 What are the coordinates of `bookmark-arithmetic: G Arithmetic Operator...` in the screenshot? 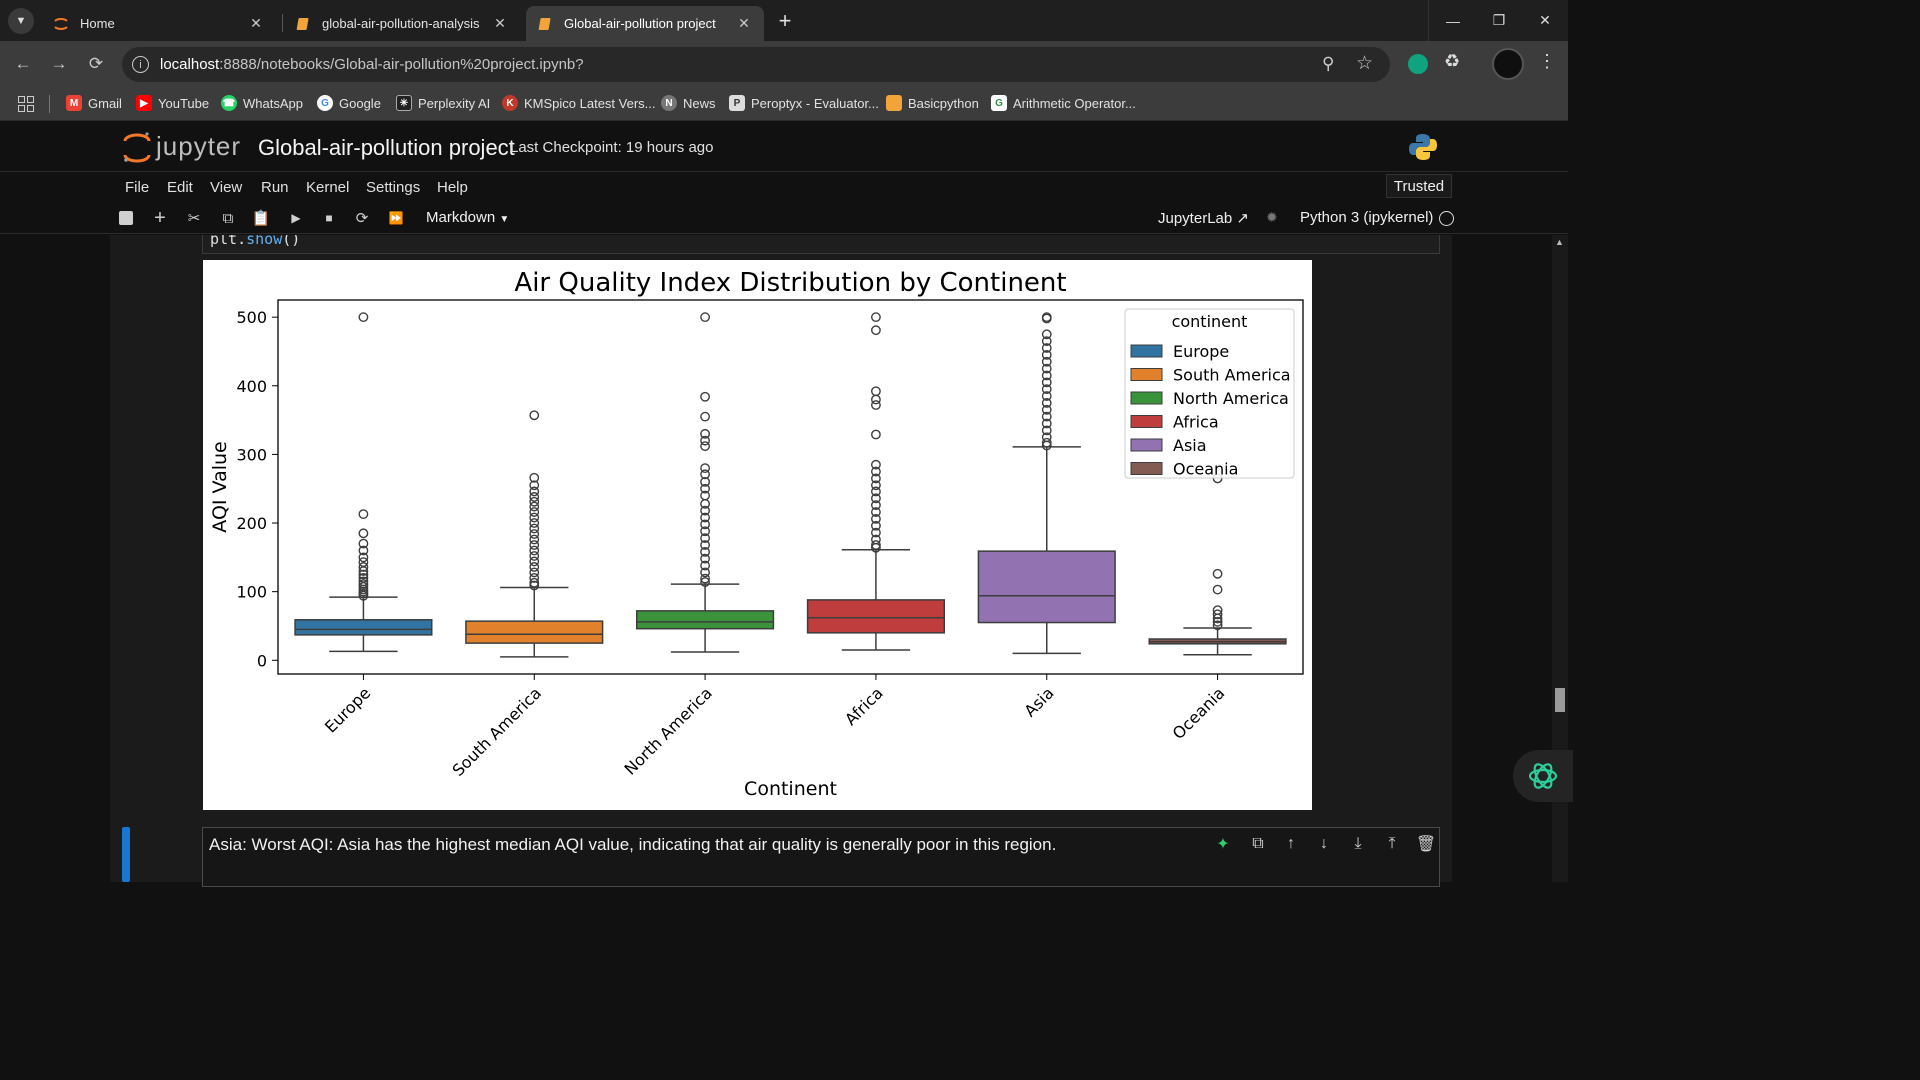 It's located at (1063, 103).